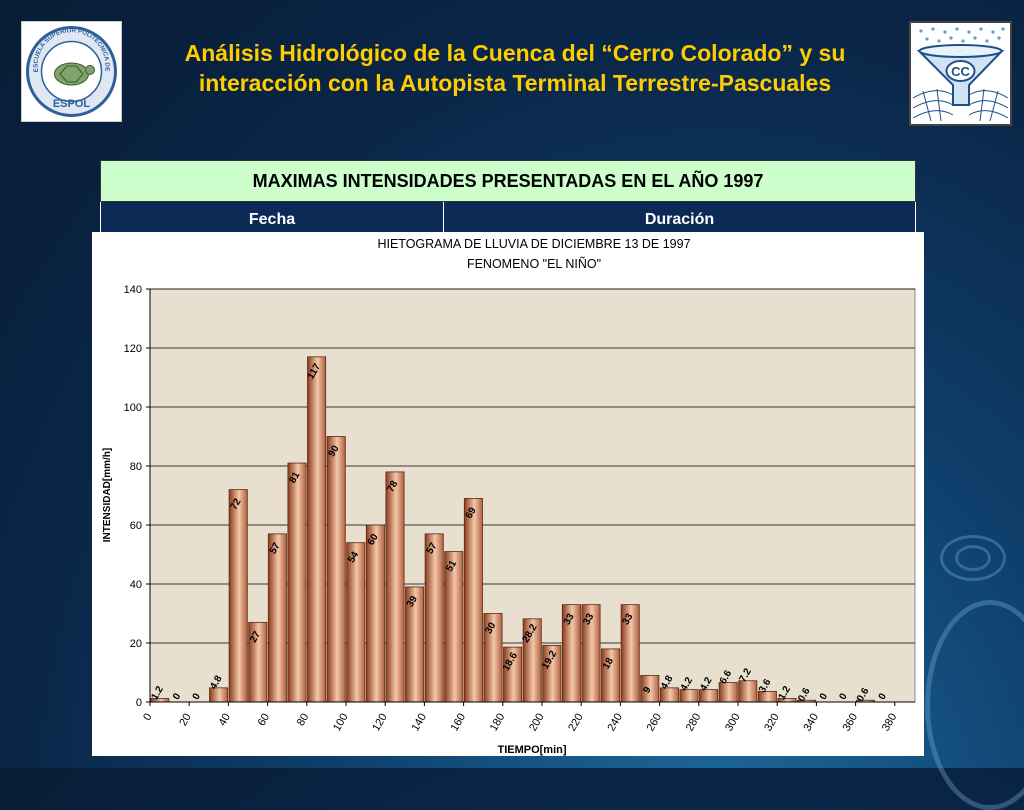  What do you see at coordinates (133, 408) in the screenshot?
I see `y-tick-label: 100` at bounding box center [133, 408].